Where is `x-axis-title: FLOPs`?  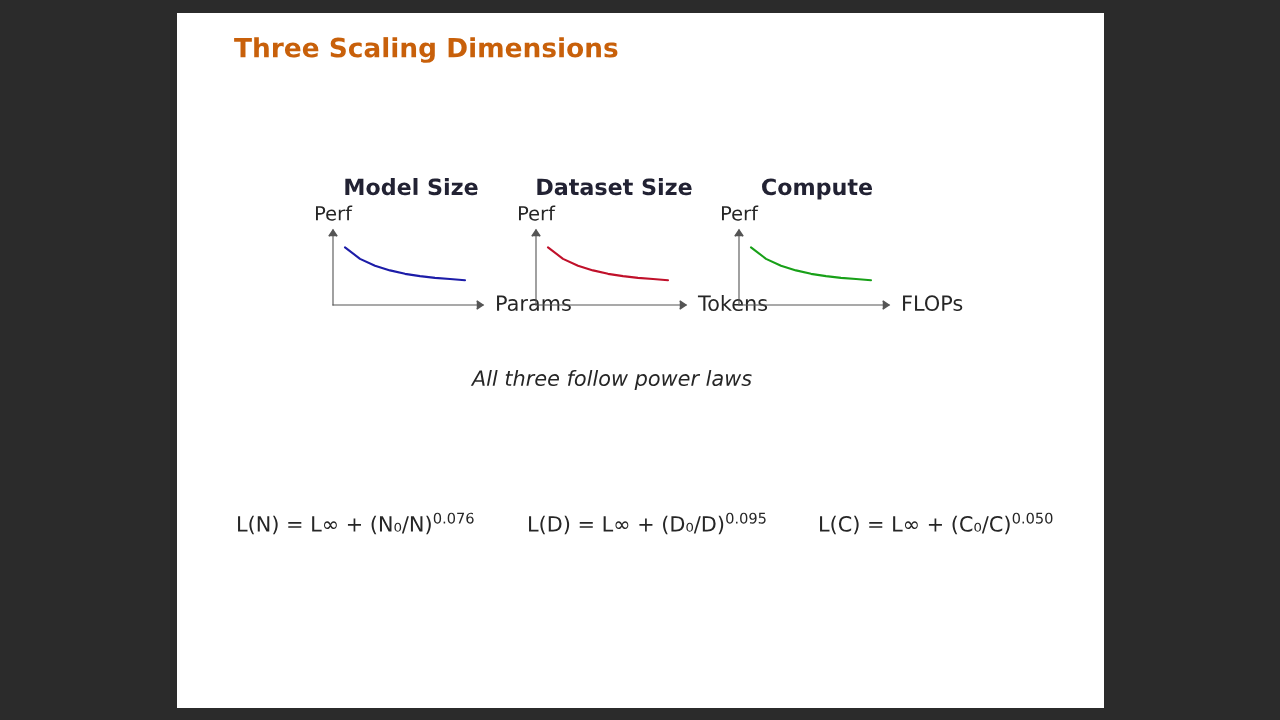 x-axis-title: FLOPs is located at coordinates (933, 303).